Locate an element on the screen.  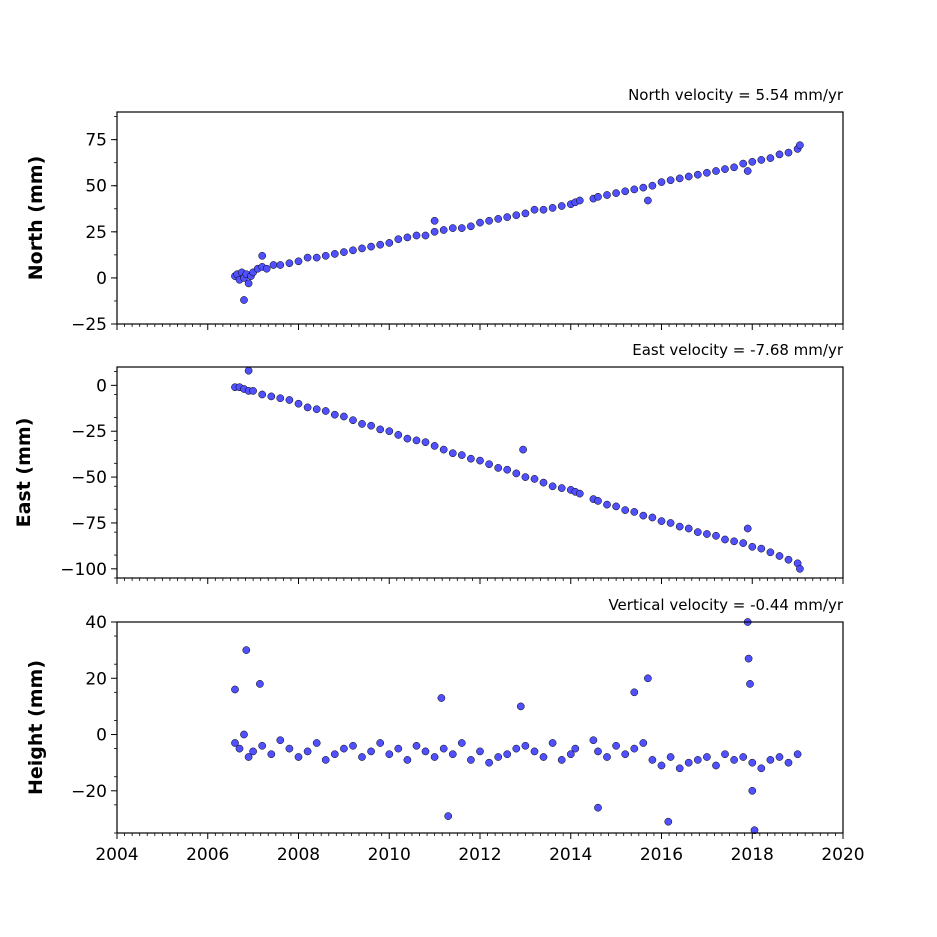
height-velocity-title: Vertical velocity = -0.44 mm/yr is located at coordinates (725, 605).